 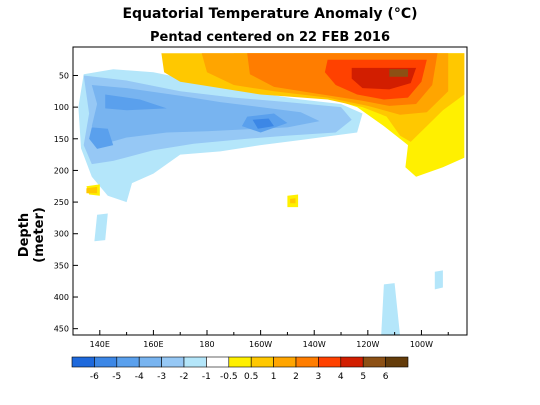 I want to click on y-tick-label-450: 450, so click(x=61, y=329).